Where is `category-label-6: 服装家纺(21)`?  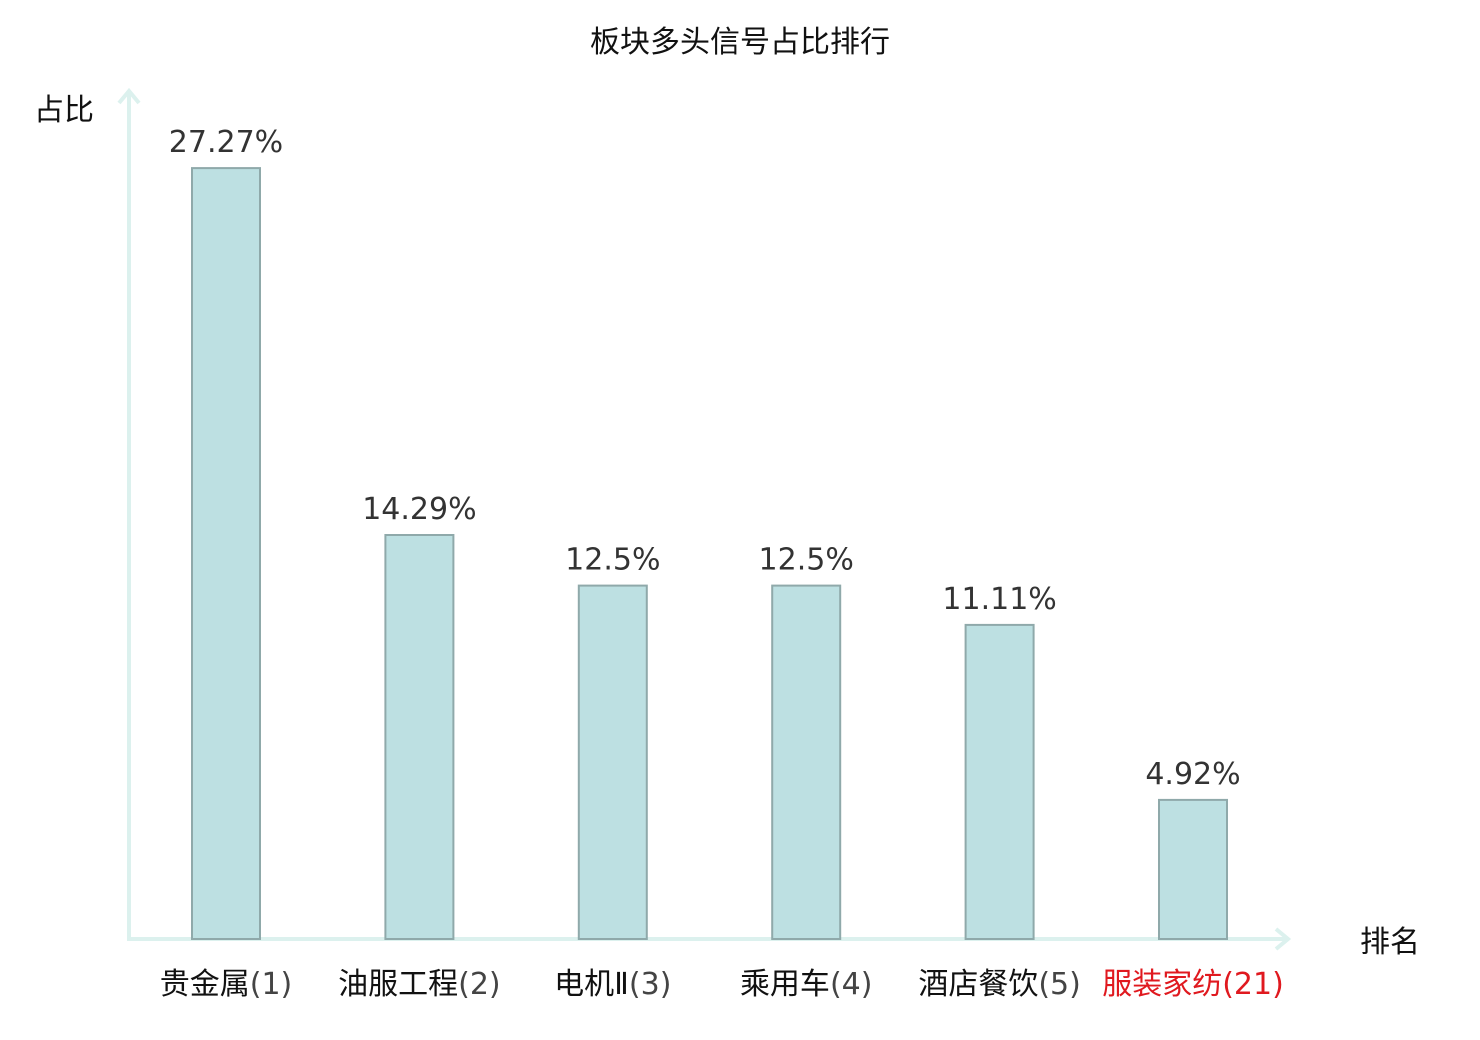
category-label-6: 服装家纺(21) is located at coordinates (1193, 984).